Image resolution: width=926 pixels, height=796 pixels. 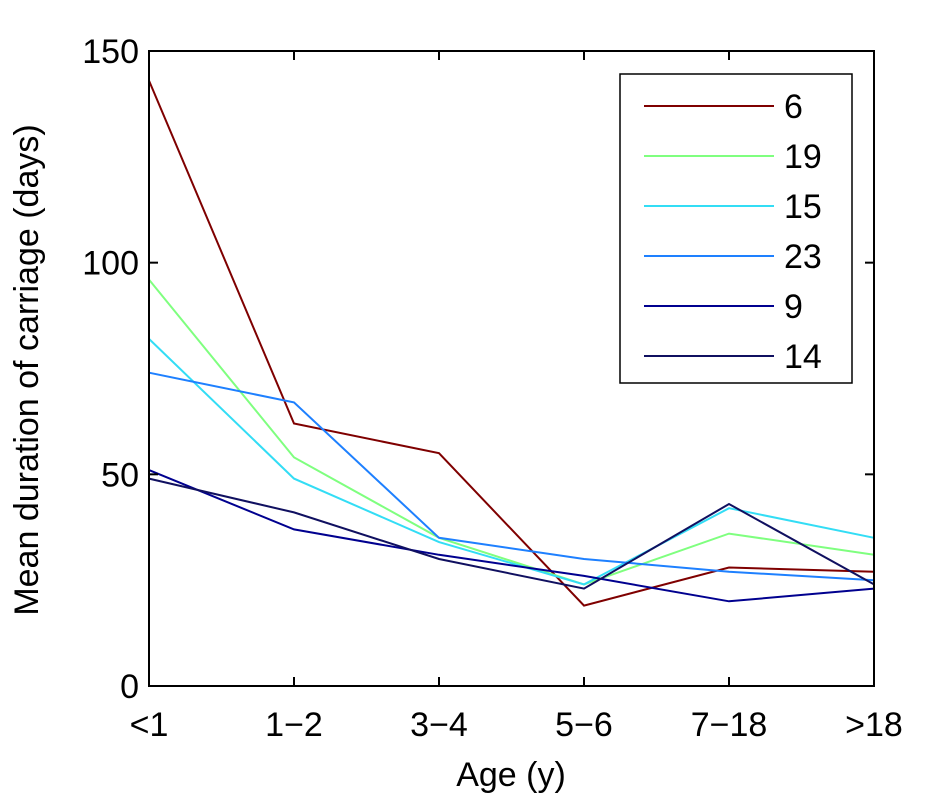 What do you see at coordinates (129, 687) in the screenshot?
I see `y-tick-label: 0` at bounding box center [129, 687].